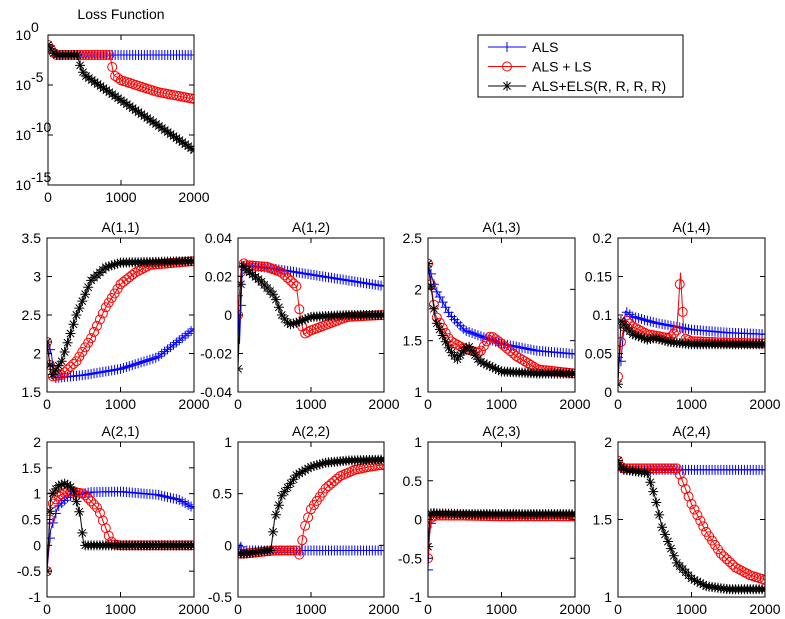  Describe the element at coordinates (29, 571) in the screenshot. I see `y-tick-label: -0.5` at that location.